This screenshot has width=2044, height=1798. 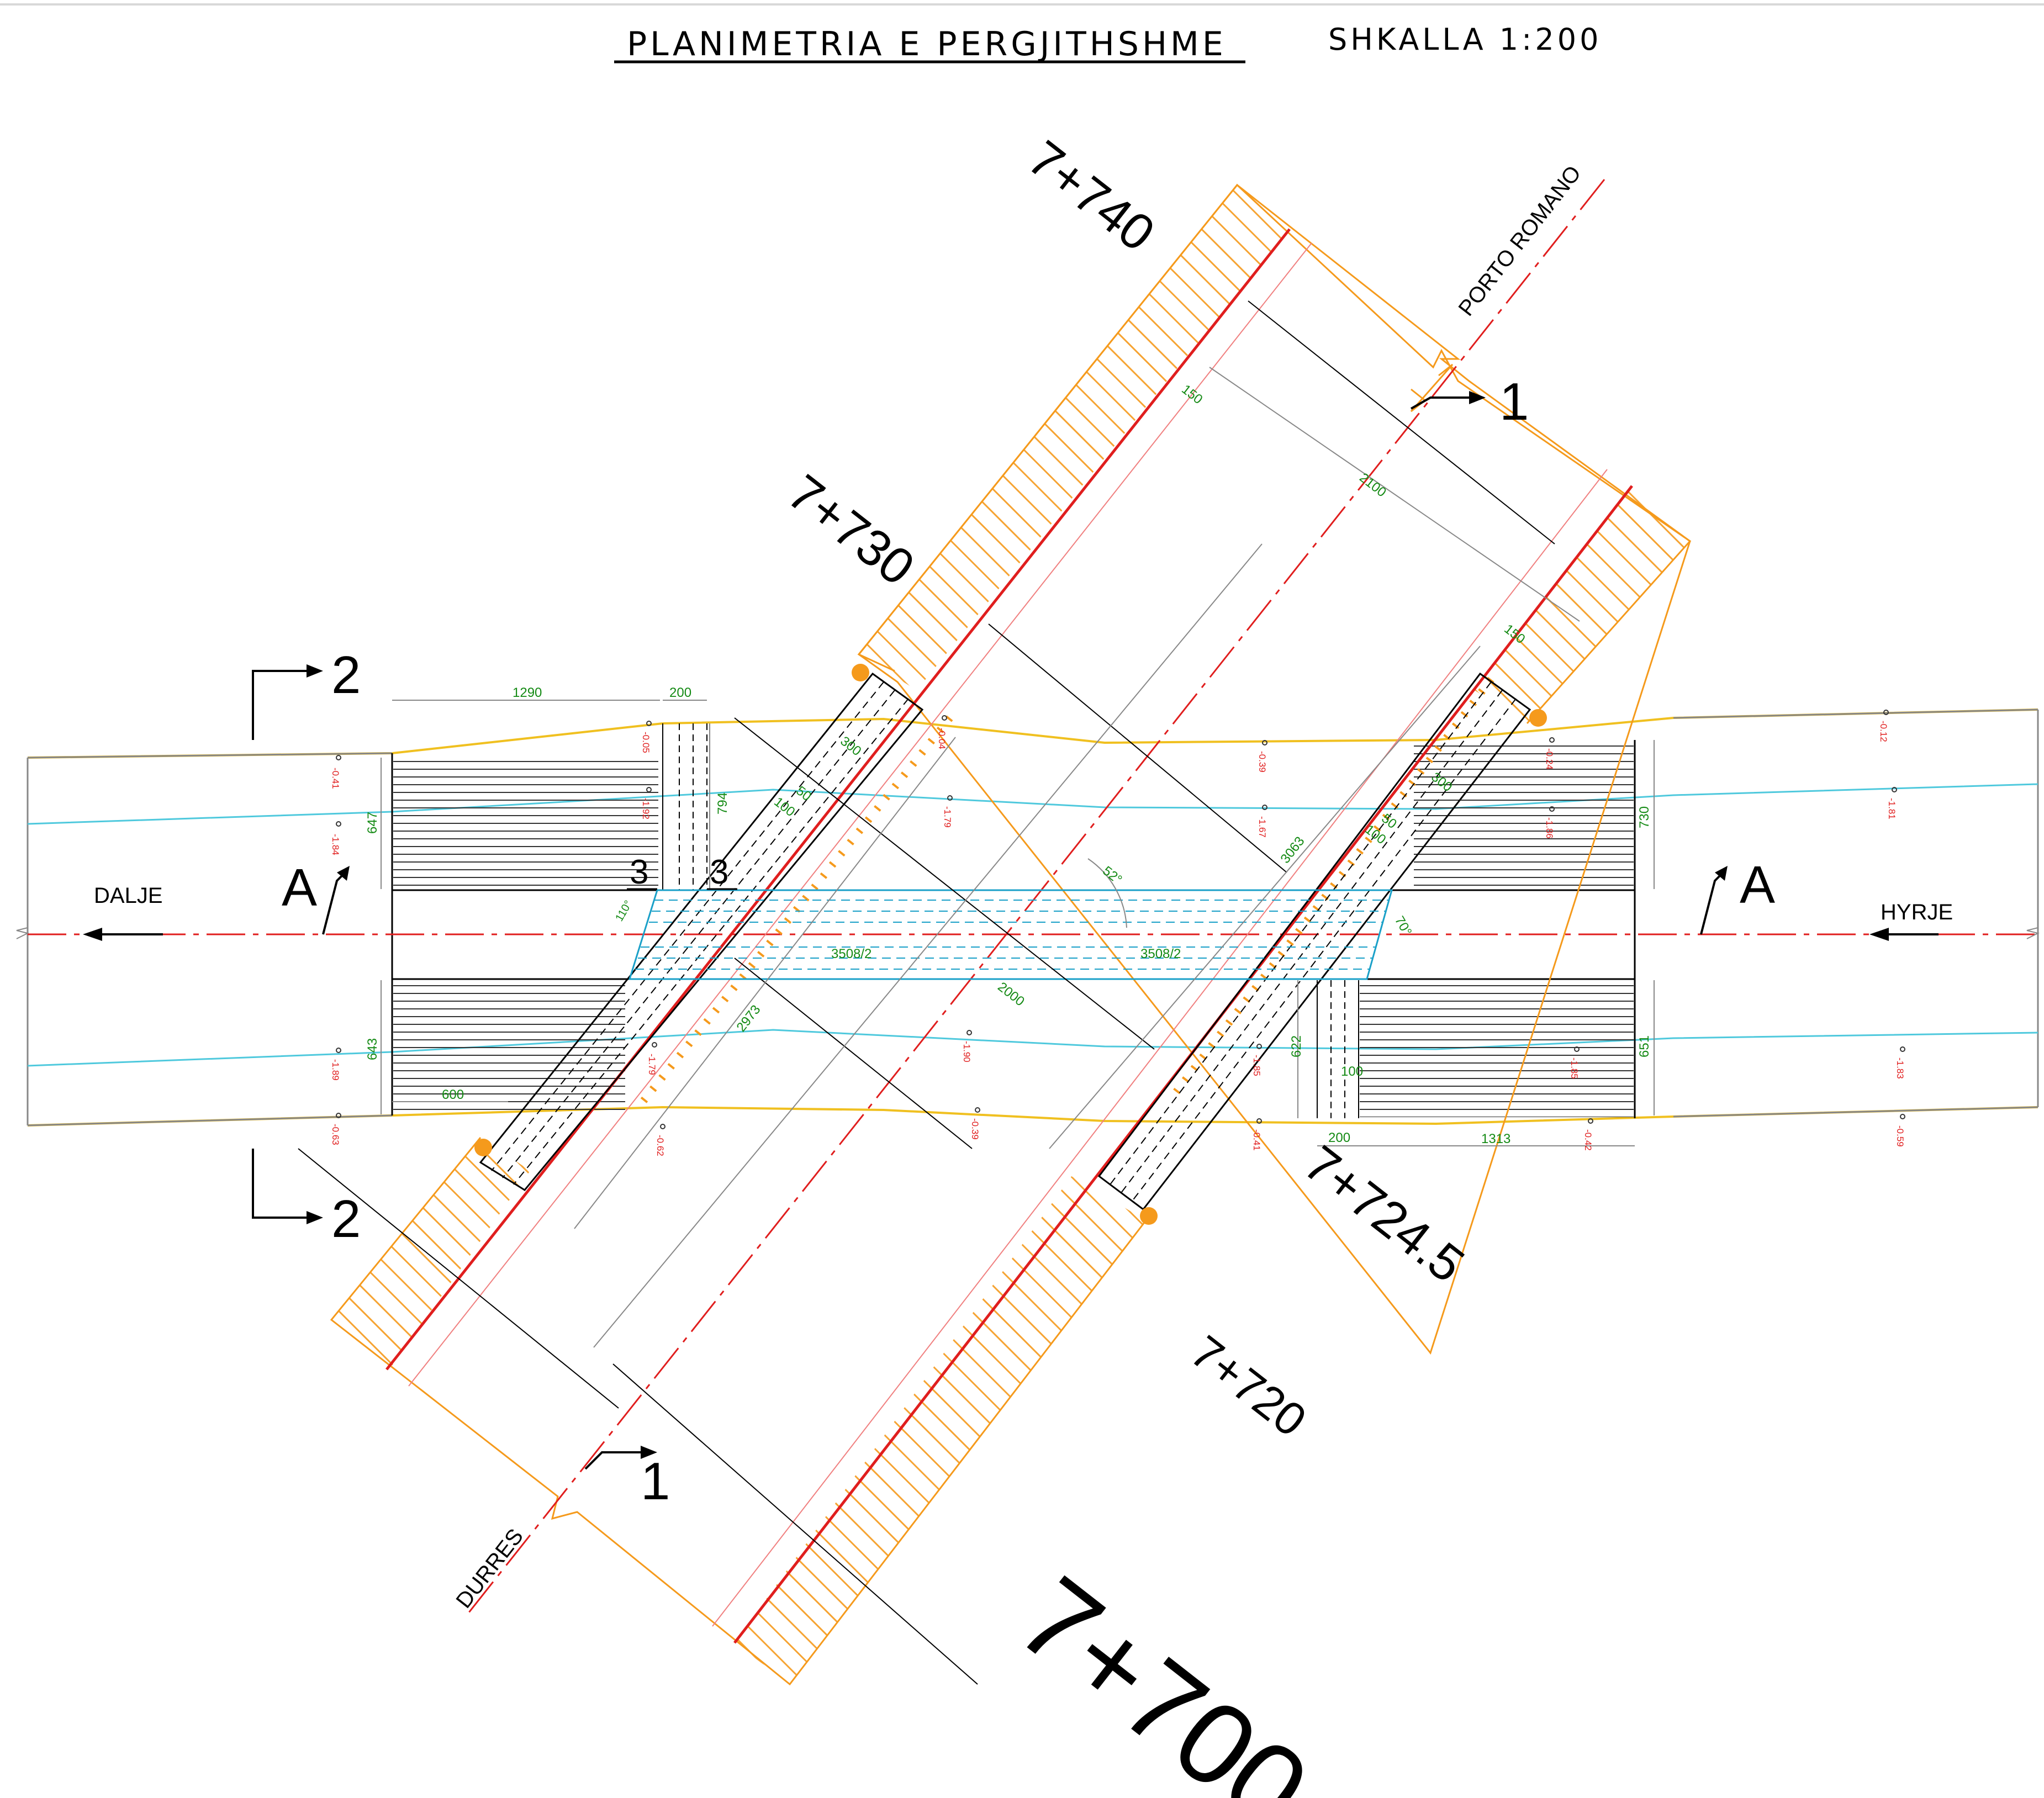 What do you see at coordinates (1091, 196) in the screenshot?
I see `station-7740: 7+740` at bounding box center [1091, 196].